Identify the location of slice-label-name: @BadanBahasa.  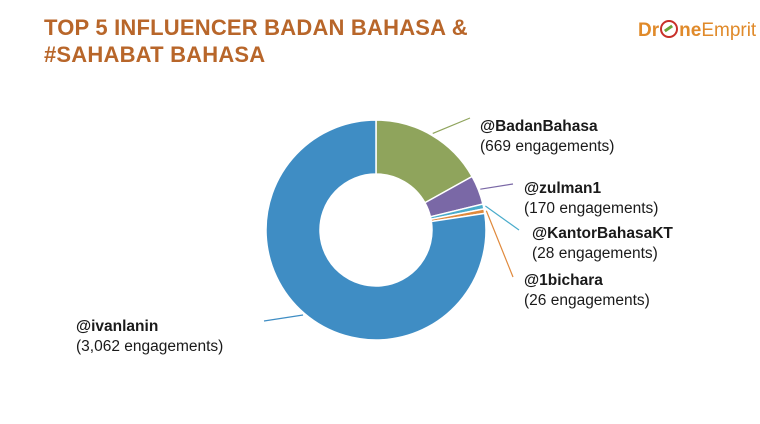
(539, 126).